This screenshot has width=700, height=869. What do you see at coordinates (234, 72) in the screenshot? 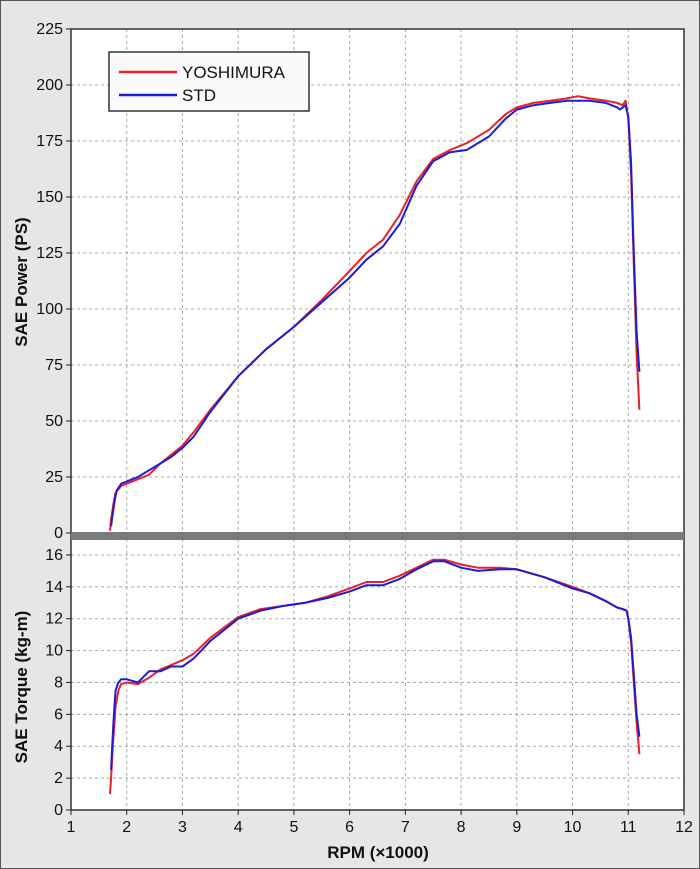
I see `legend-label-yoshimura: YOSHIMURA` at bounding box center [234, 72].